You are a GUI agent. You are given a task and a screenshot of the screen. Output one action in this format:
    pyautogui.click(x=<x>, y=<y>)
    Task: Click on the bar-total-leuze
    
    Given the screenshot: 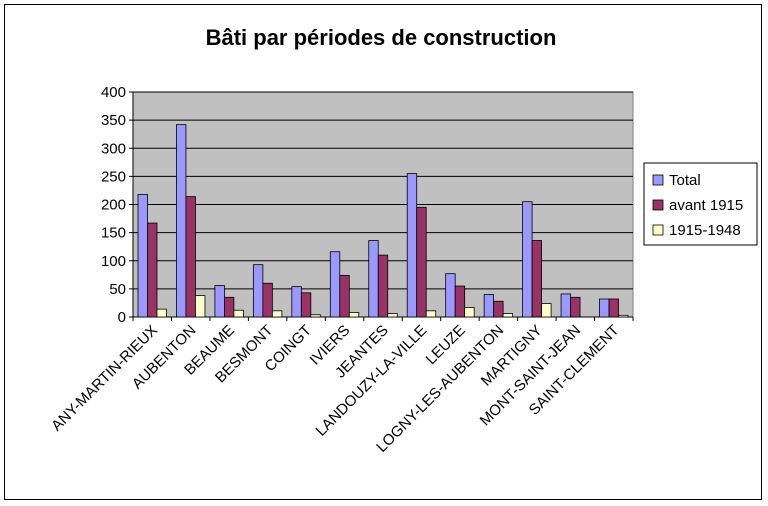 What is the action you would take?
    pyautogui.click(x=450, y=295)
    